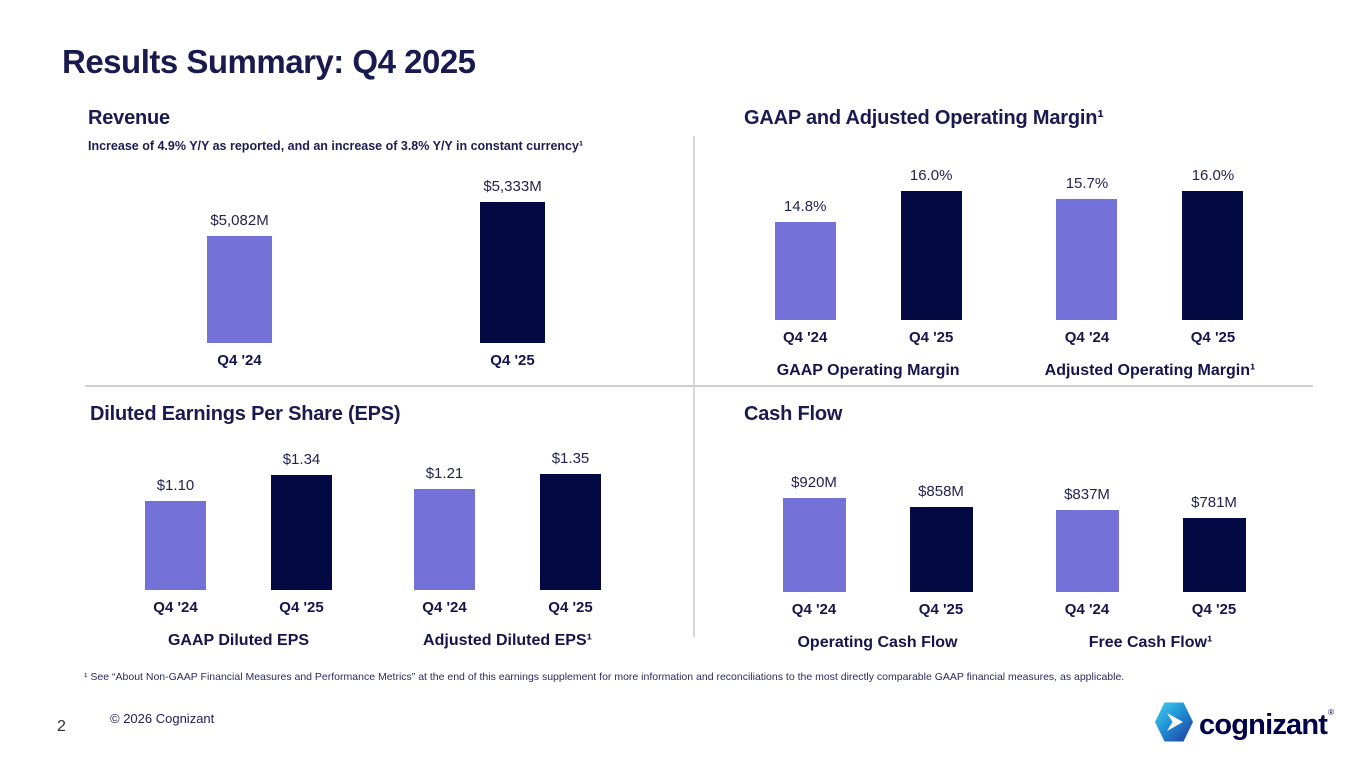 The height and width of the screenshot is (768, 1365). I want to click on bar-value-label: $1.10, so click(175, 485).